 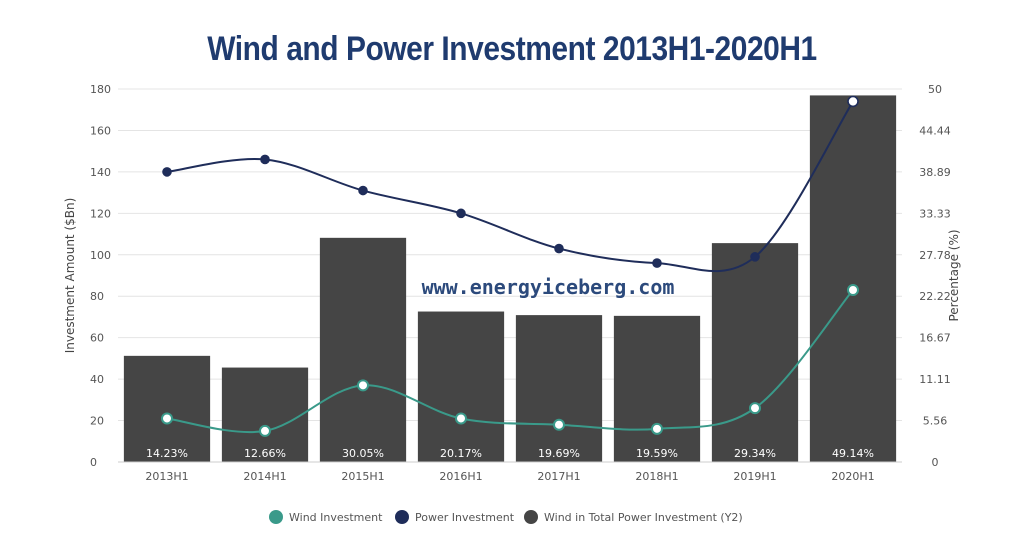 What do you see at coordinates (167, 453) in the screenshot?
I see `bar-data-label: 14.23%` at bounding box center [167, 453].